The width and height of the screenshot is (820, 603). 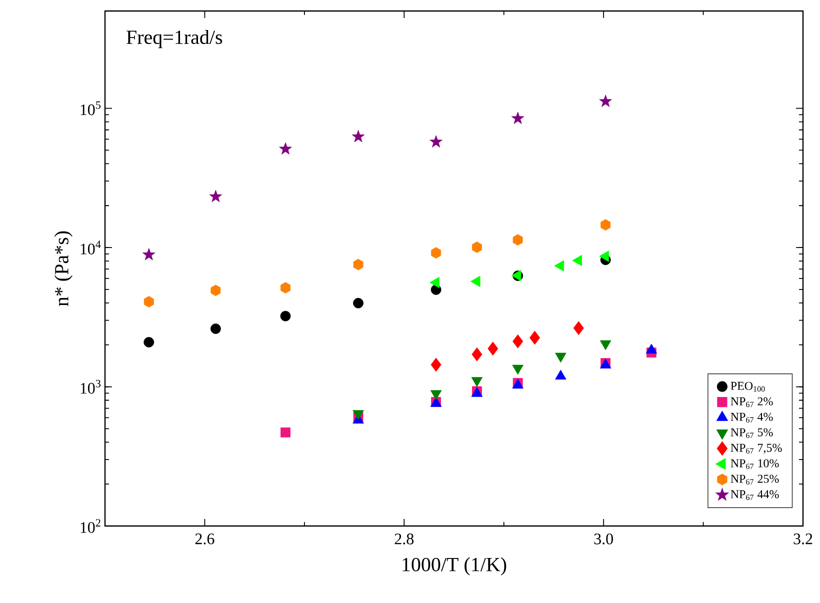 What do you see at coordinates (751, 417) in the screenshot?
I see `legend-label: NP$_{67}$ 4%` at bounding box center [751, 417].